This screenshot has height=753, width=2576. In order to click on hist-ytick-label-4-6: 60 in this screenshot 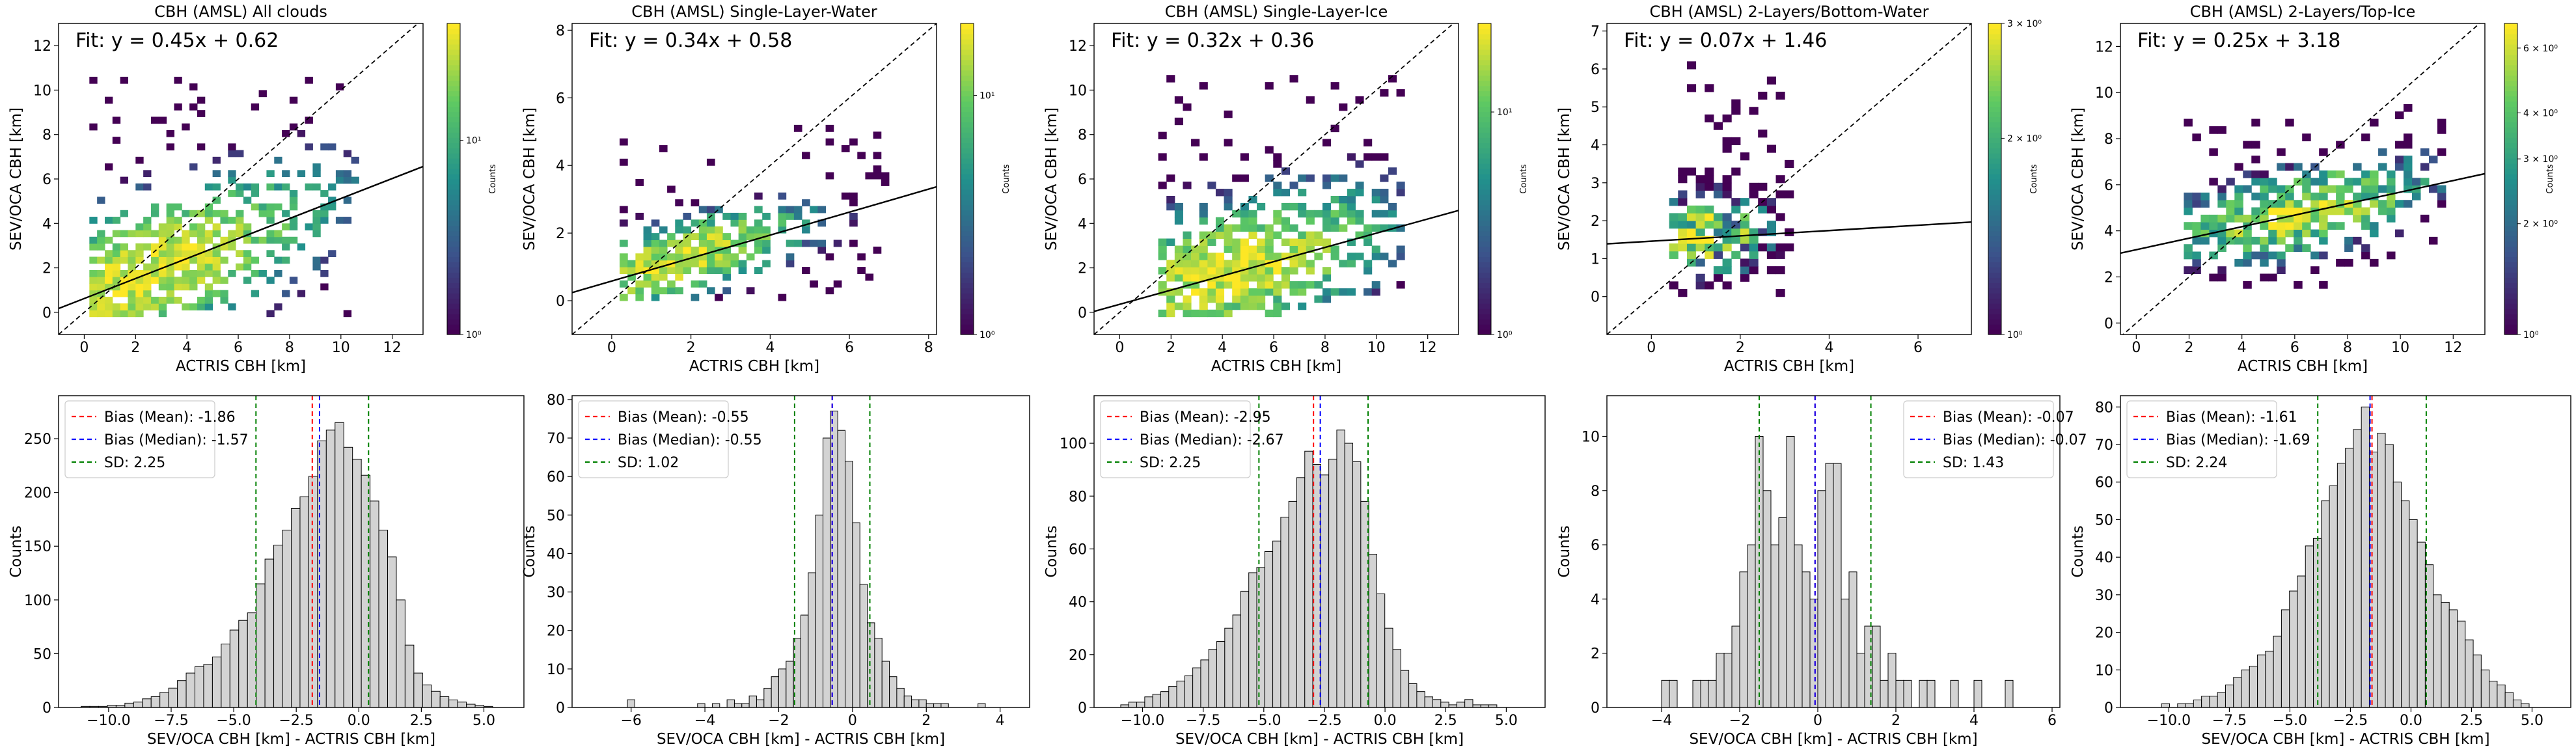, I will do `click(2104, 483)`.